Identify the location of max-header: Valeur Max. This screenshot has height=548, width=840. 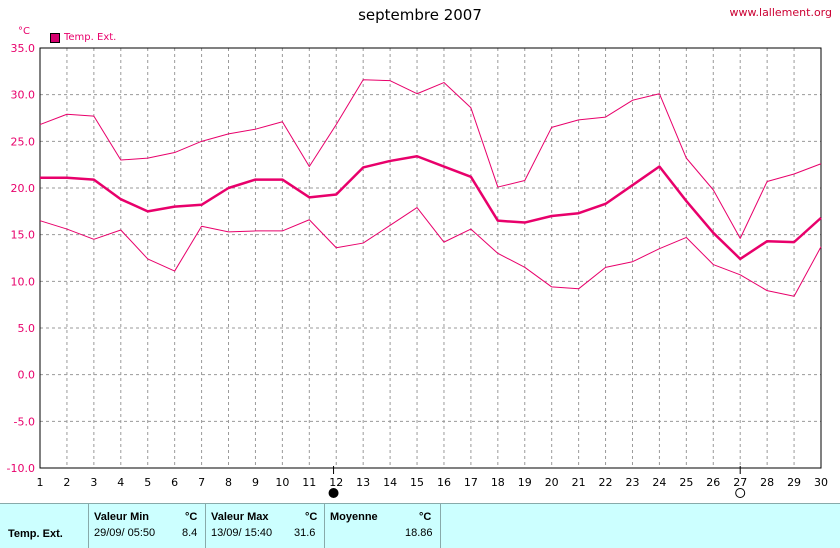
(240, 517).